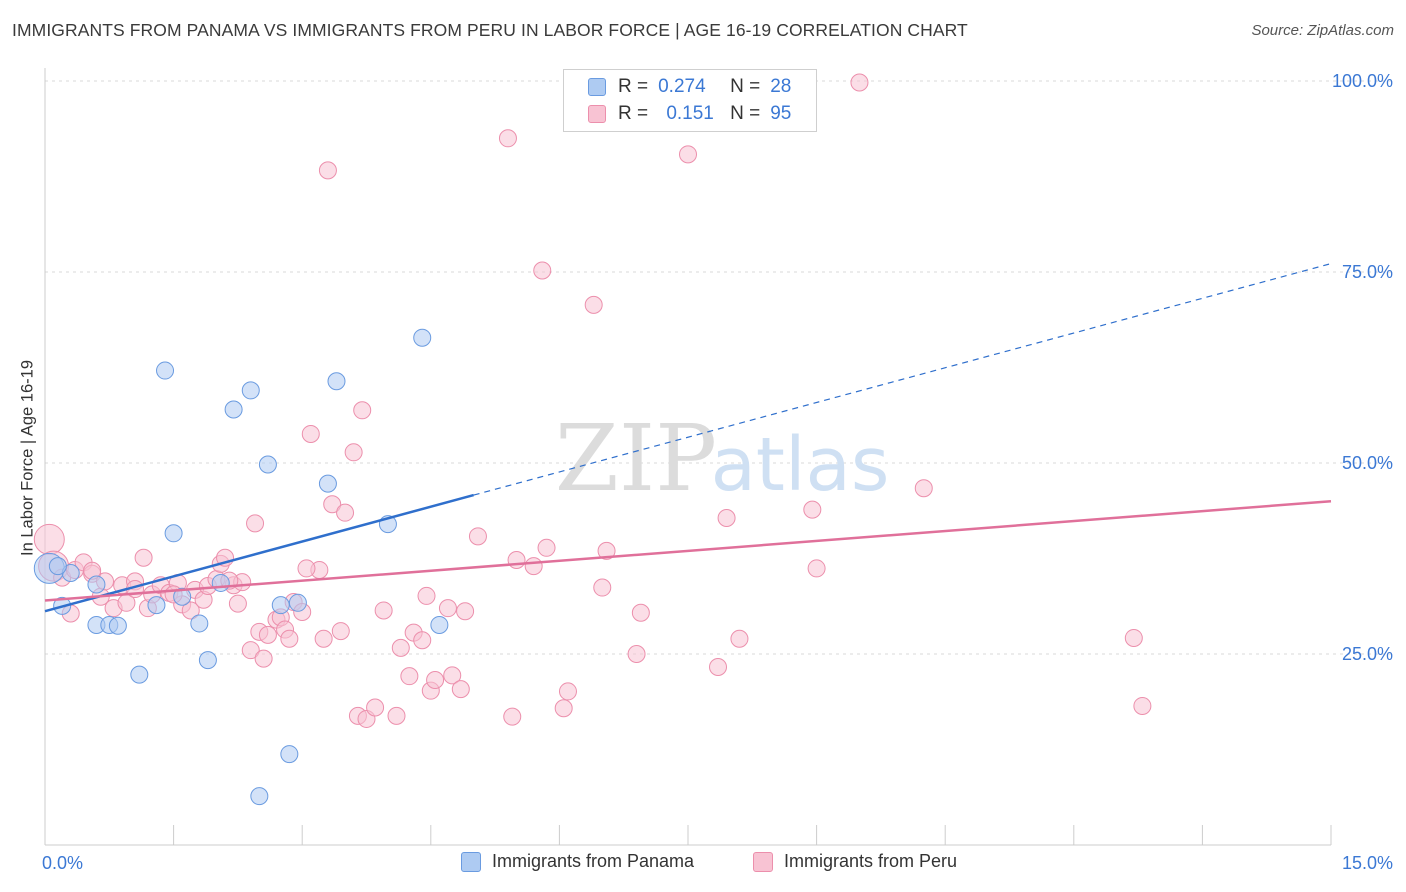  I want to click on legend-r-value: 0.151, so click(690, 113).